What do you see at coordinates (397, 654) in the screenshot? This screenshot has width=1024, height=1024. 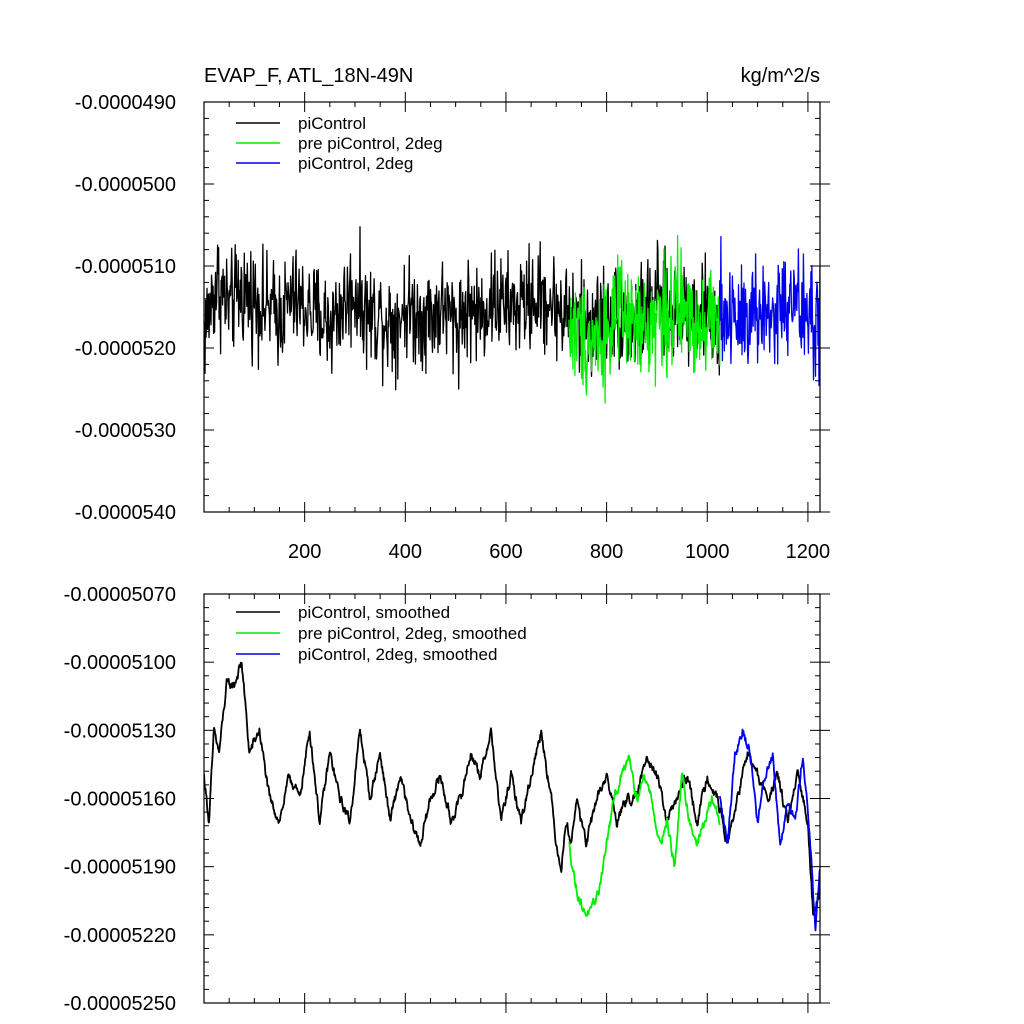 I see `legend-label: piControl, 2deg, smoothed` at bounding box center [397, 654].